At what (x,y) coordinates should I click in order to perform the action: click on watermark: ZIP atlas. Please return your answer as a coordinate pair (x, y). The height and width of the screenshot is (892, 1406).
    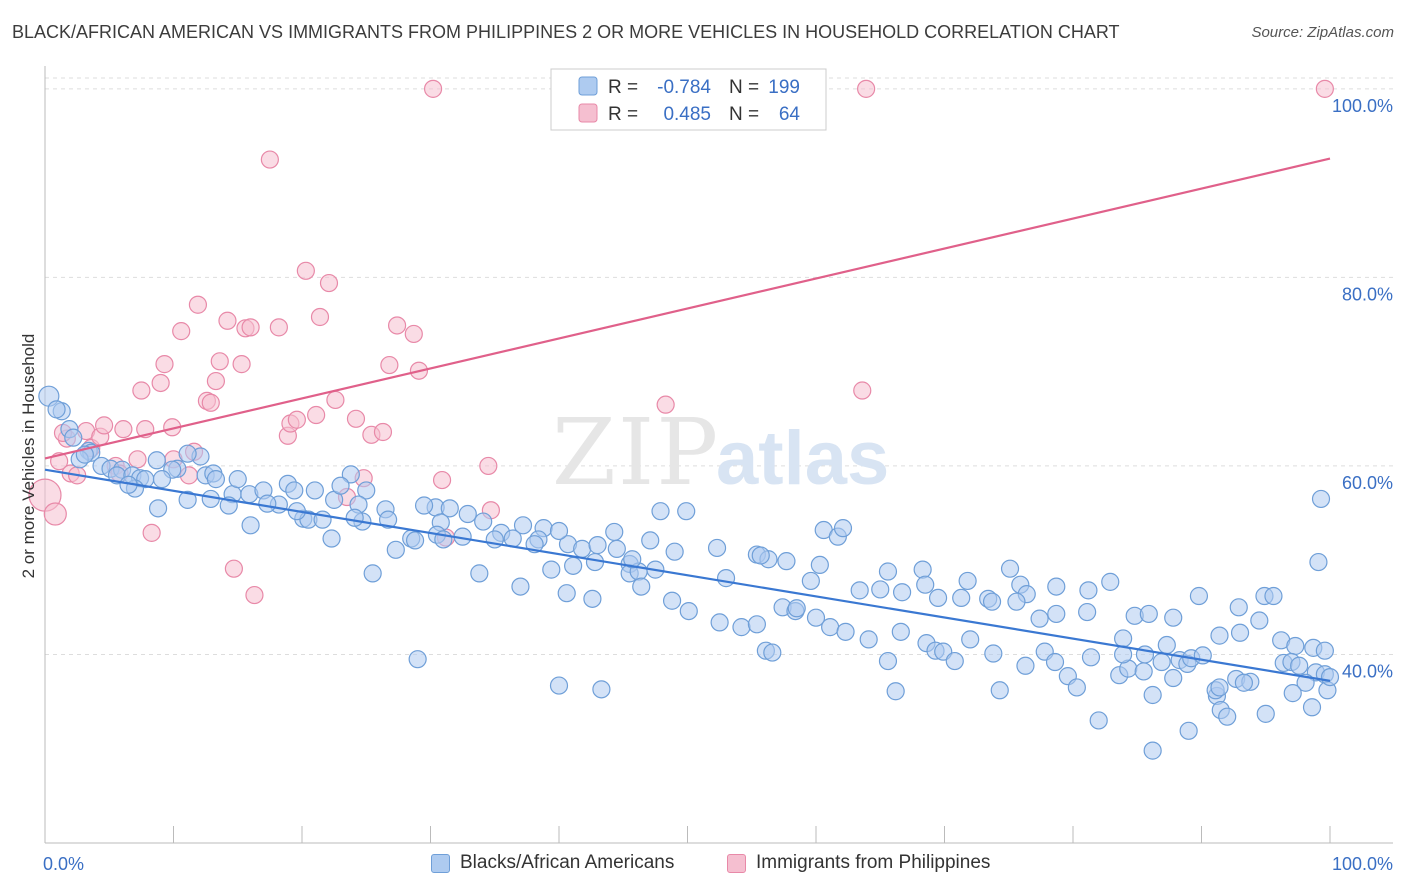
    Looking at the image, I should click on (720, 452).